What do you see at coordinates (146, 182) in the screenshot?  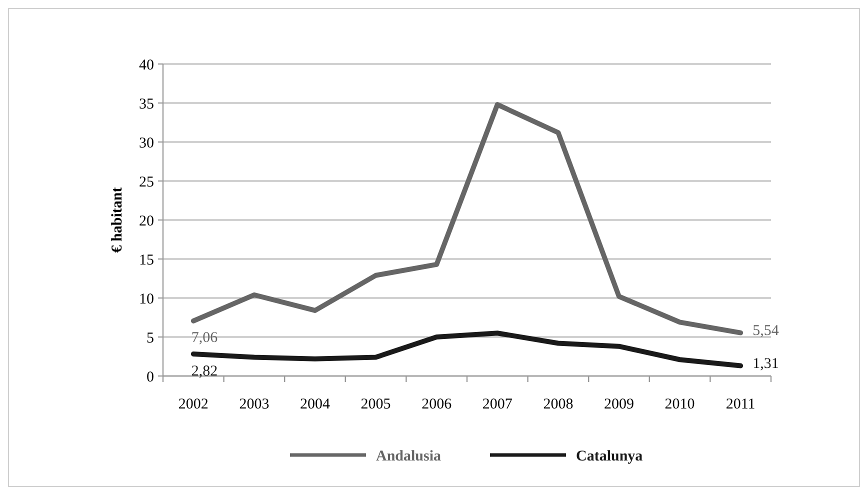 I see `y-tick-label: 25` at bounding box center [146, 182].